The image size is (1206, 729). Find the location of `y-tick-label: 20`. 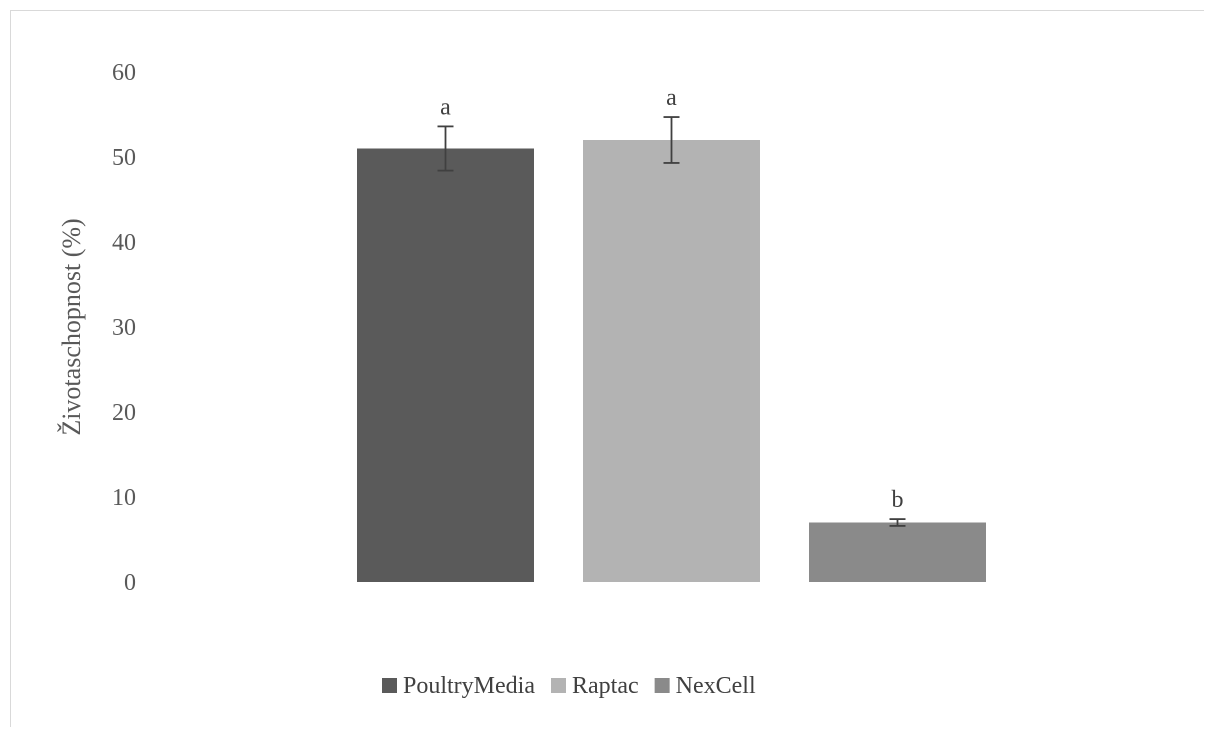

y-tick-label: 20 is located at coordinates (124, 413).